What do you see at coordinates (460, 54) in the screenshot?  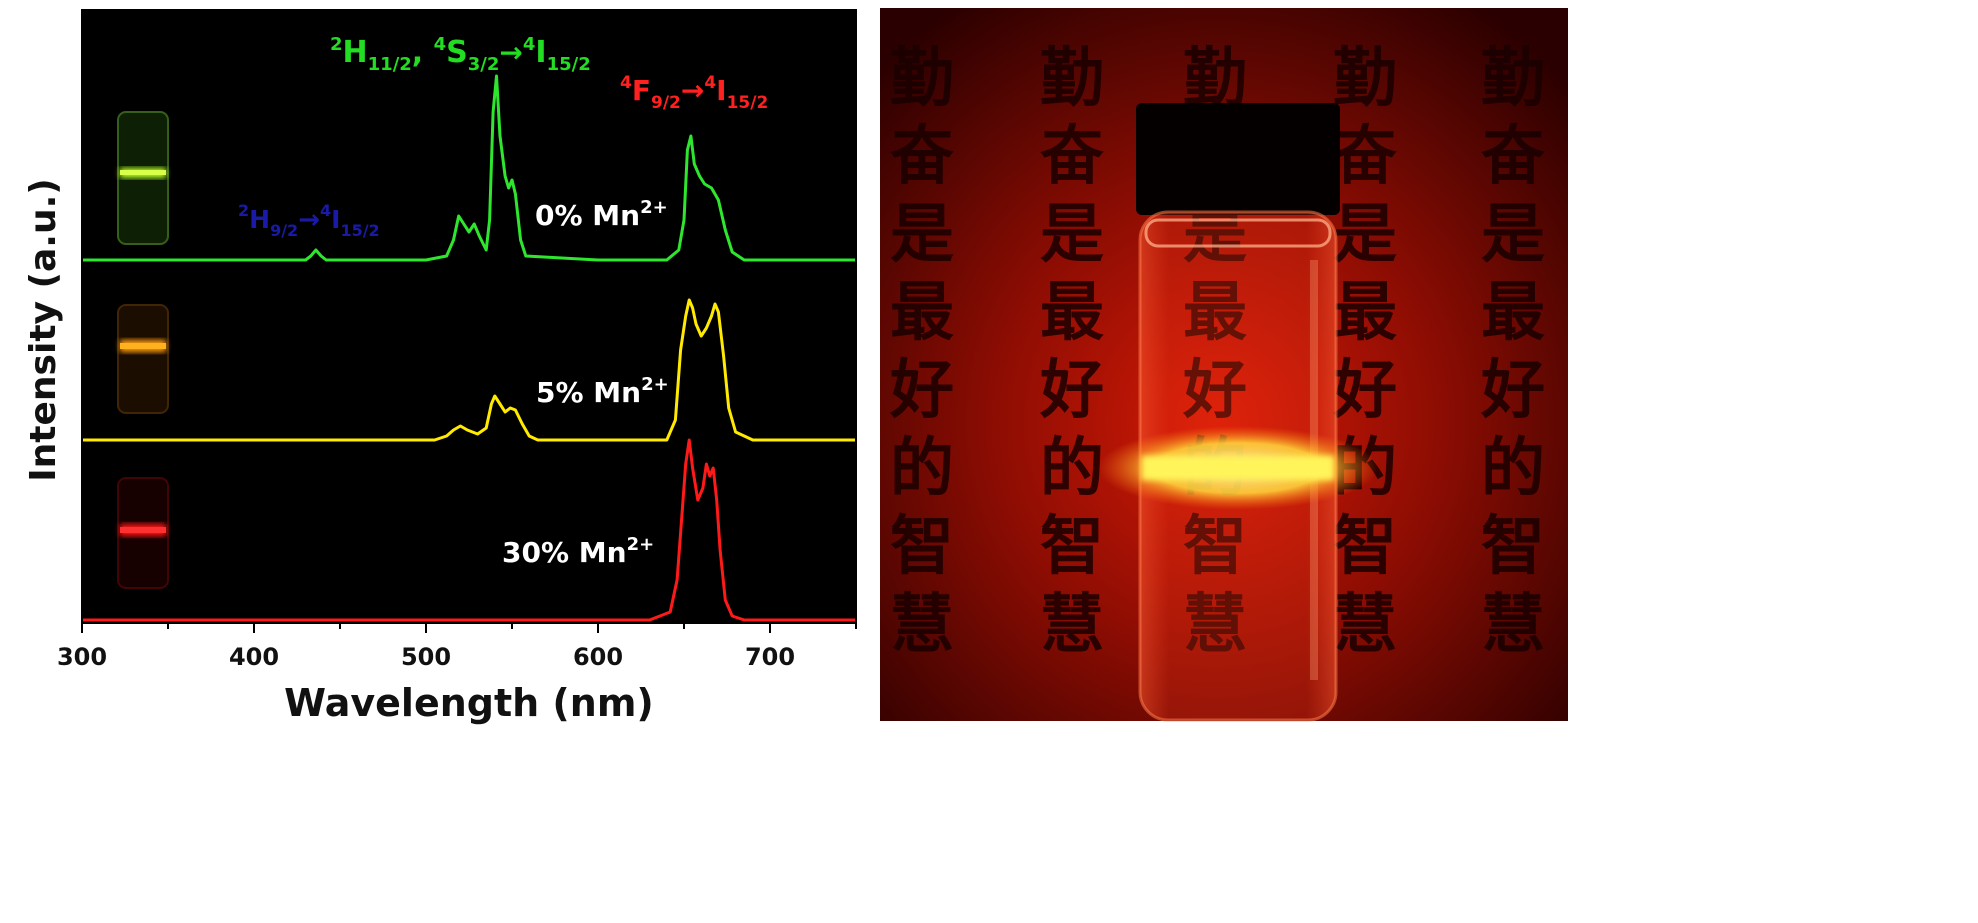 I see `annotation-h11-s3-i15: 2H11/2, 4S3/2→4I15/2` at bounding box center [460, 54].